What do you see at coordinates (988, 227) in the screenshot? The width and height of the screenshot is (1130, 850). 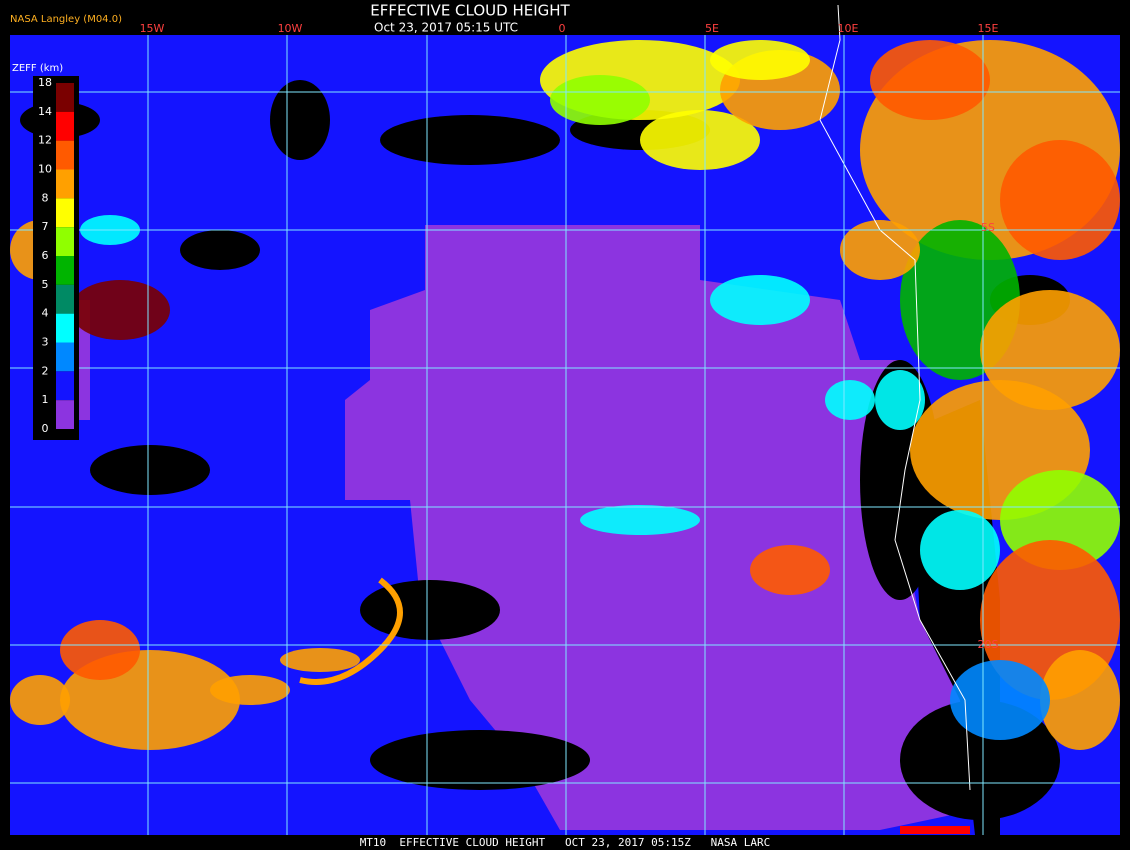 I see `latitude-label: 5S` at bounding box center [988, 227].